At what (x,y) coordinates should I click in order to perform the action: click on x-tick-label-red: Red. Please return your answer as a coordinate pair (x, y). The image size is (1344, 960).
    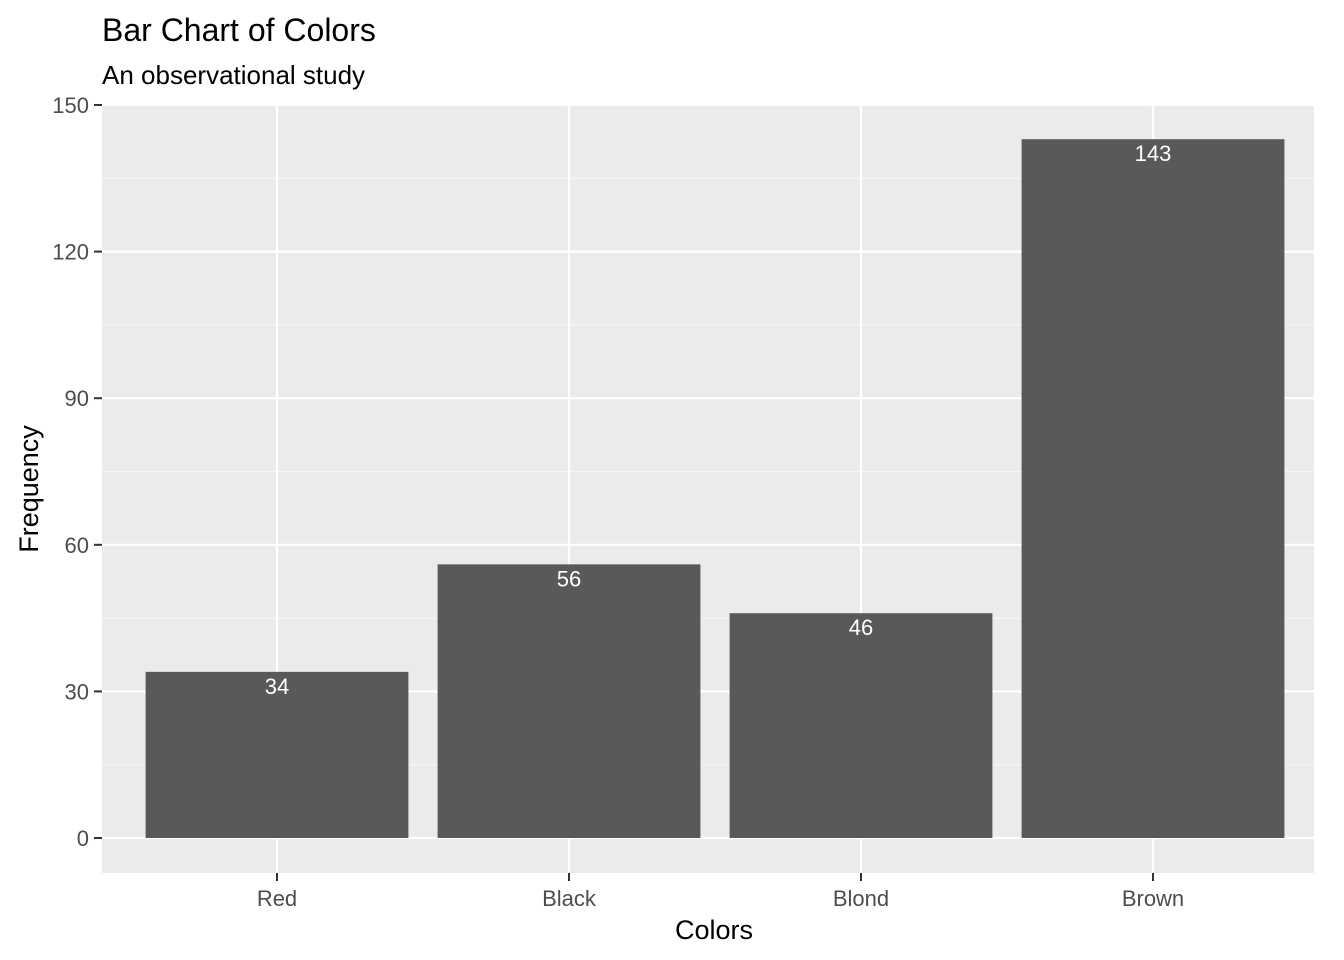
    Looking at the image, I should click on (277, 898).